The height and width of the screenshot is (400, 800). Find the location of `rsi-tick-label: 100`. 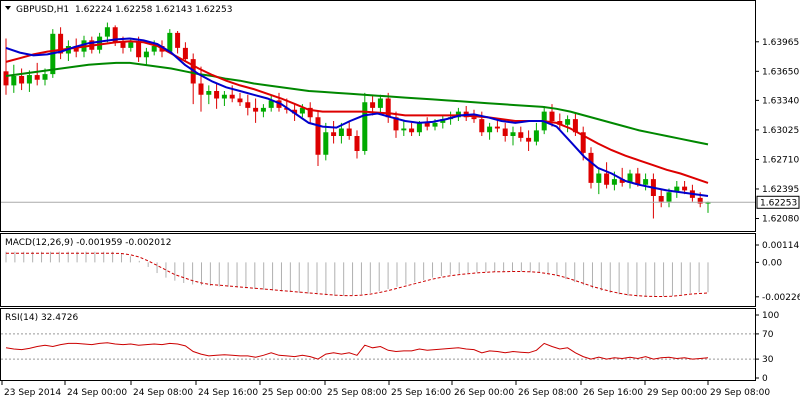

rsi-tick-label: 100 is located at coordinates (770, 316).